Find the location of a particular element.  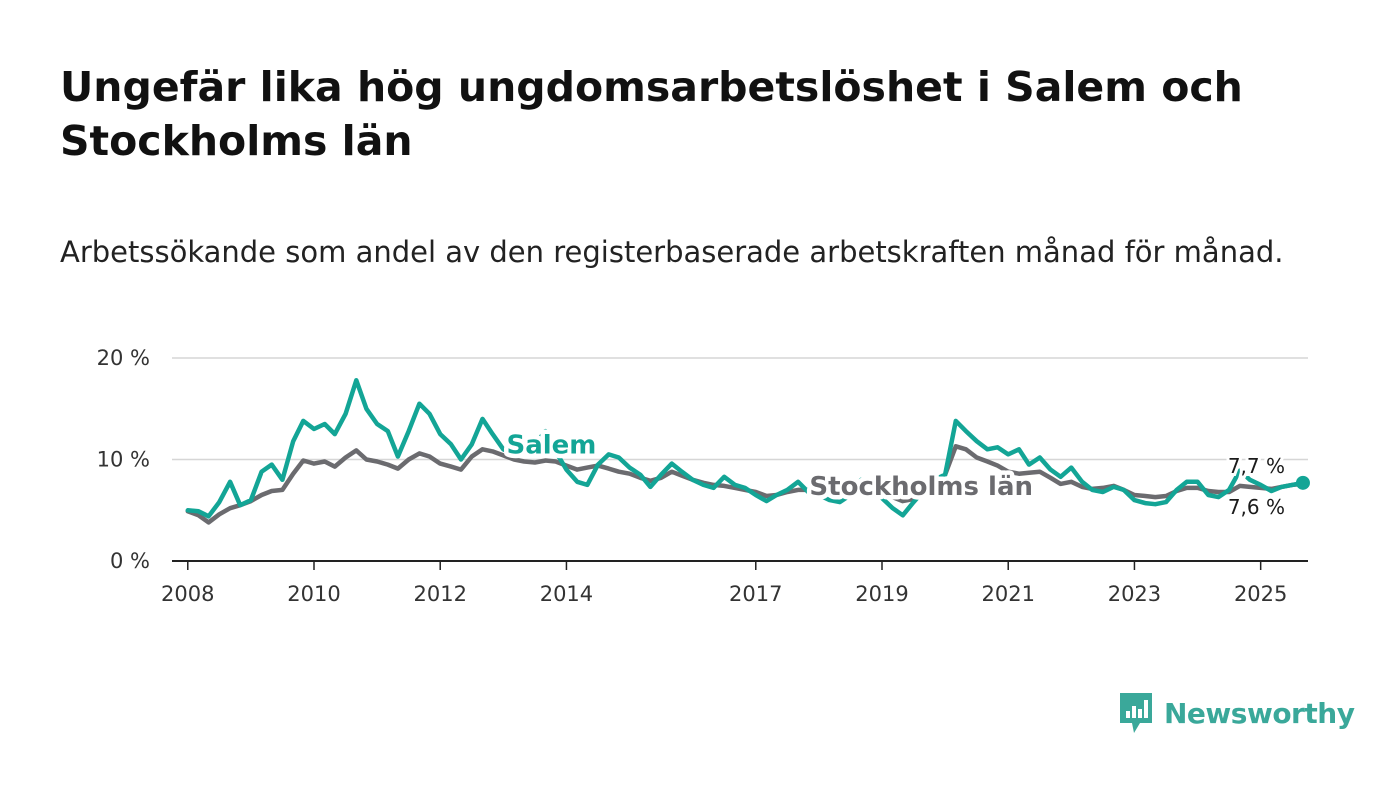

y-tick-label: 20 % is located at coordinates (123, 358).